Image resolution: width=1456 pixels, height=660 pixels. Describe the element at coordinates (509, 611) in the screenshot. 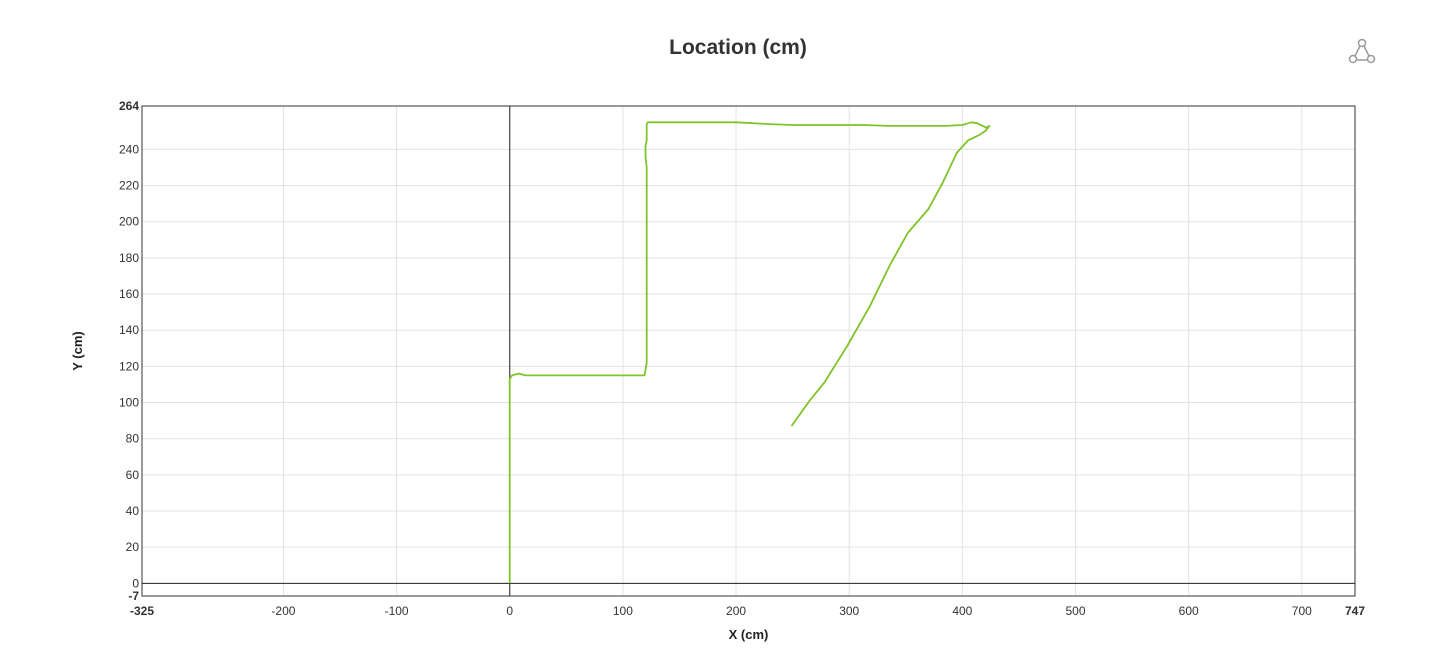

I see `x-tick-label: 0` at that location.